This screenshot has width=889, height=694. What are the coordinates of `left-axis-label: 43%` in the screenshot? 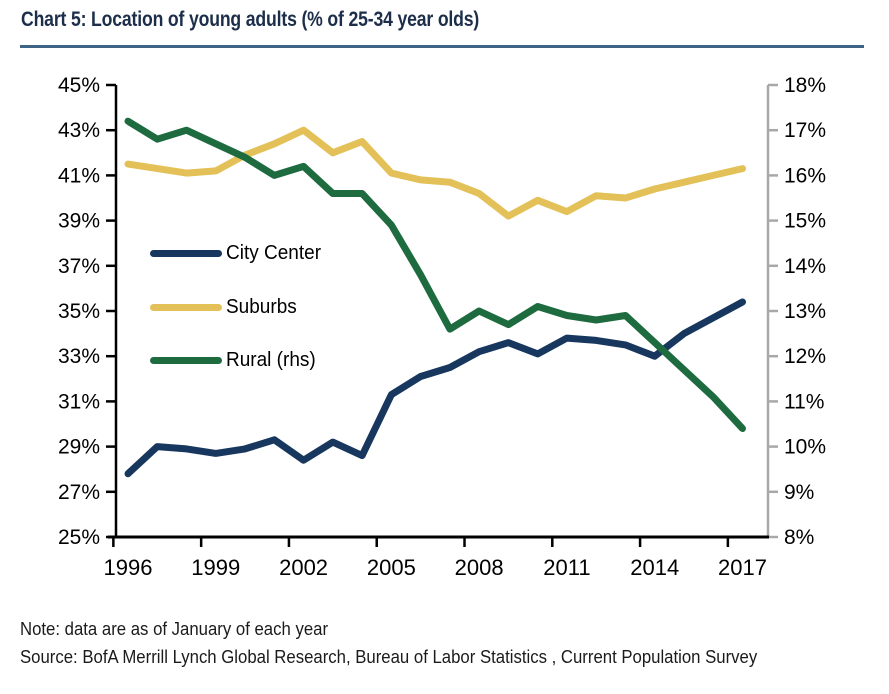 It's located at (79, 130).